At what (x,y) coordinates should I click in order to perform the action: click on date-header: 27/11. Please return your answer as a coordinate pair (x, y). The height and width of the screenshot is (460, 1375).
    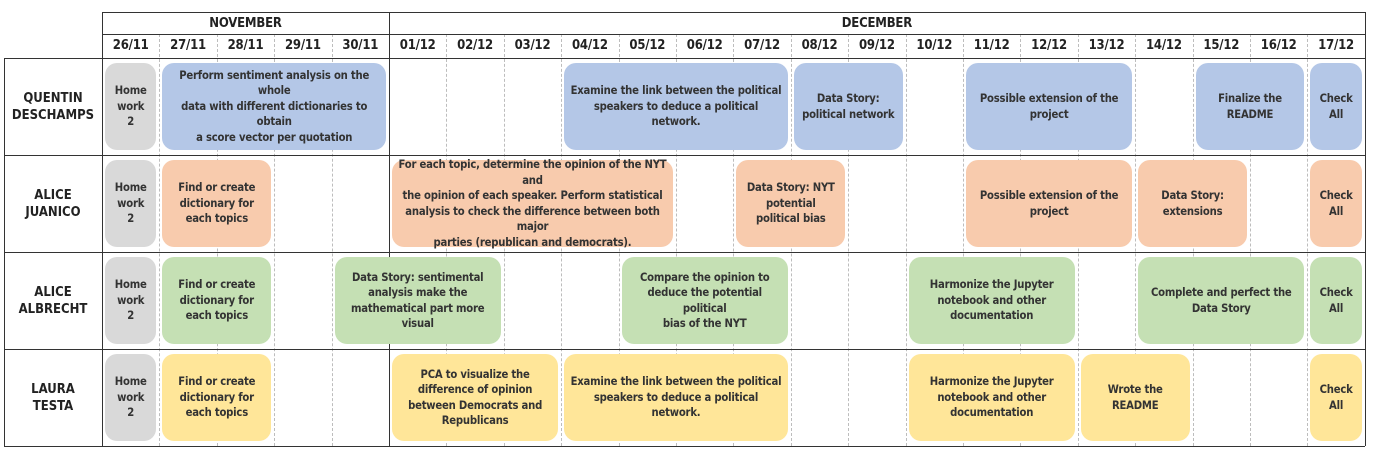
    Looking at the image, I should click on (188, 45).